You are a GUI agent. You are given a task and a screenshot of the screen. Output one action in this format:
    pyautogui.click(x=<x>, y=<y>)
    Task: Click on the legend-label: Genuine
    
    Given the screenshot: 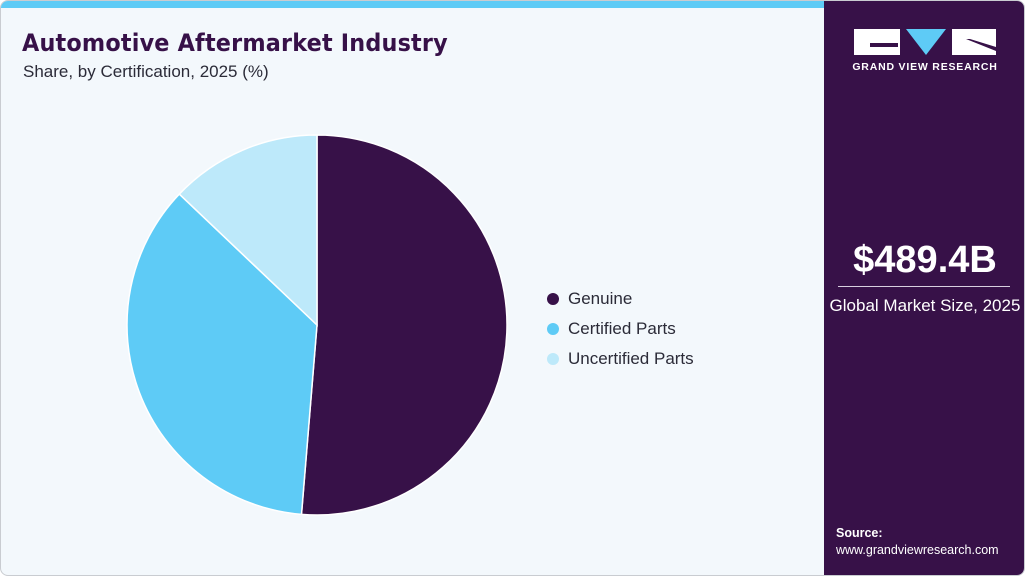 What is the action you would take?
    pyautogui.click(x=600, y=298)
    